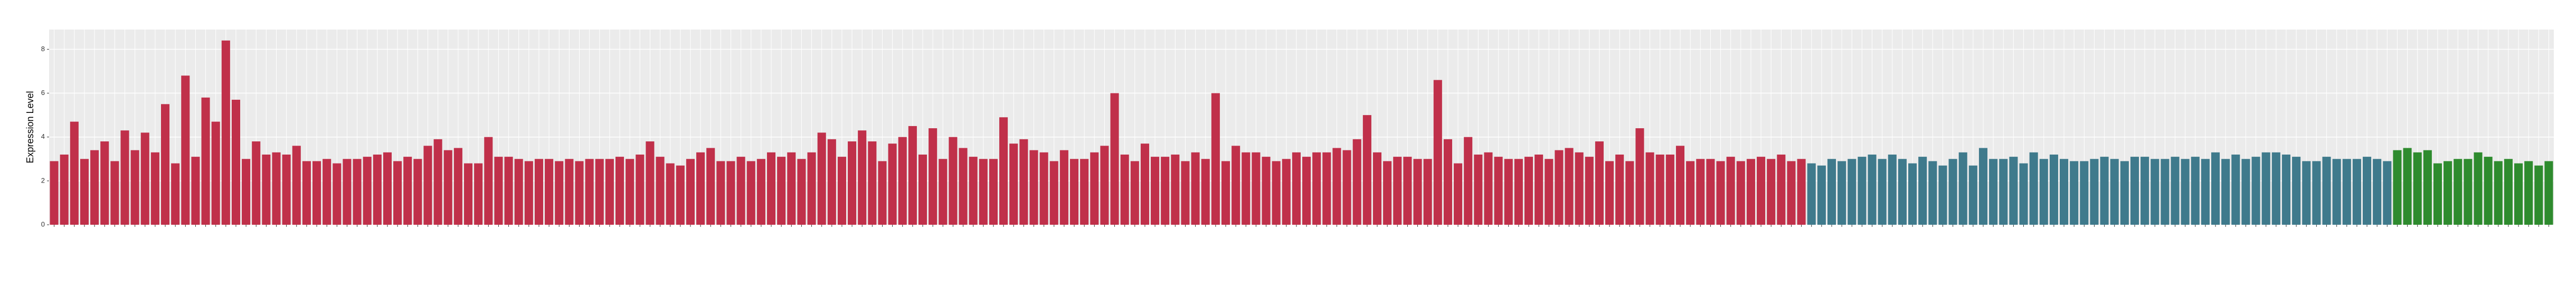 Image resolution: width=2576 pixels, height=306 pixels. What do you see at coordinates (30, 127) in the screenshot?
I see `y-axis-label: Expression Level` at bounding box center [30, 127].